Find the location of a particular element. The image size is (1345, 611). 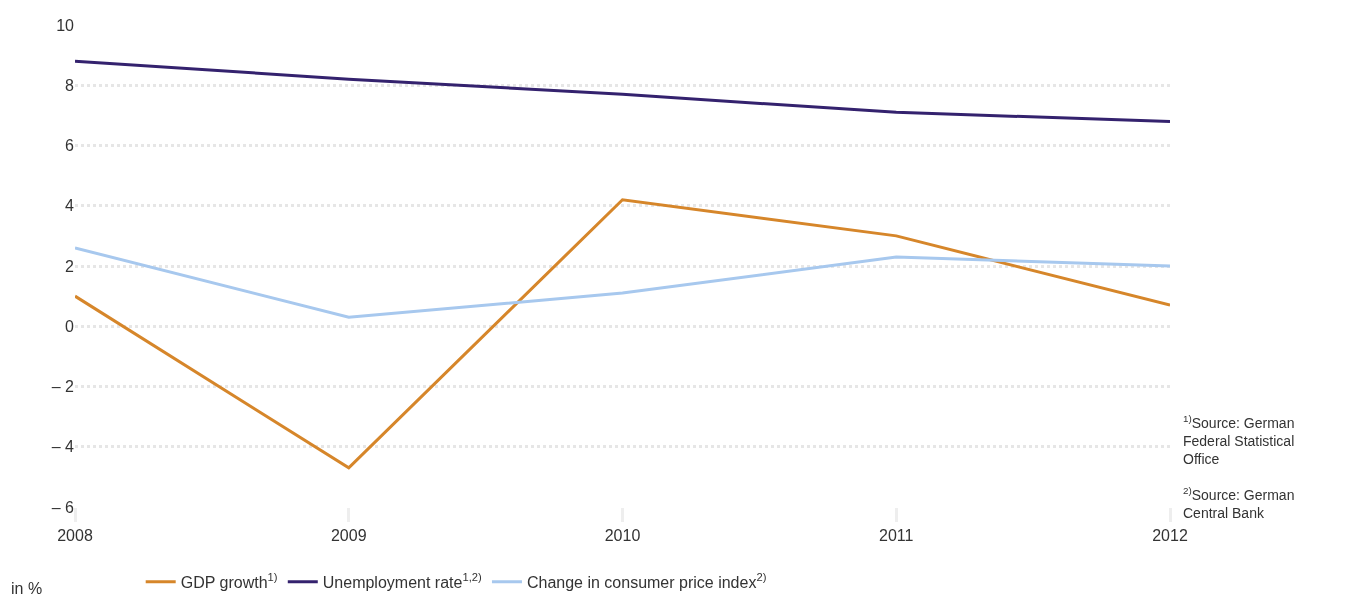

x-tick-label: 2011 is located at coordinates (896, 536).